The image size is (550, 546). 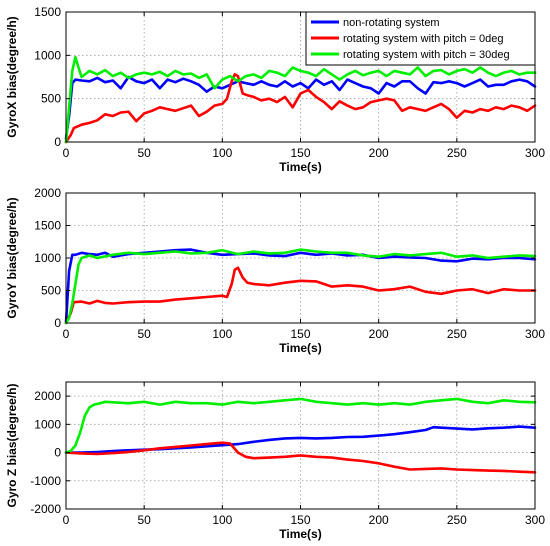 What do you see at coordinates (66, 520) in the screenshot?
I see `gyro-z-xtick-label: 0` at bounding box center [66, 520].